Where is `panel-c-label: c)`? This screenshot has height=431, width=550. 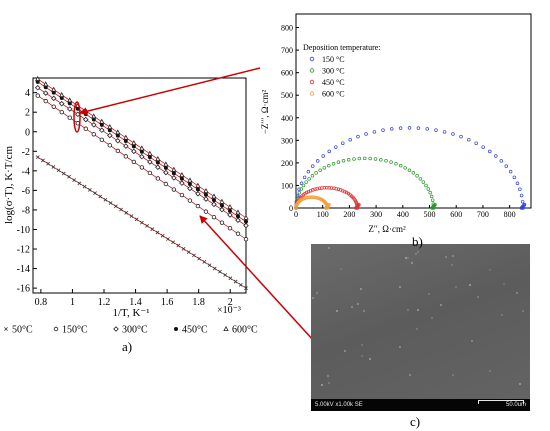 panel-c-label: c) is located at coordinates (415, 421).